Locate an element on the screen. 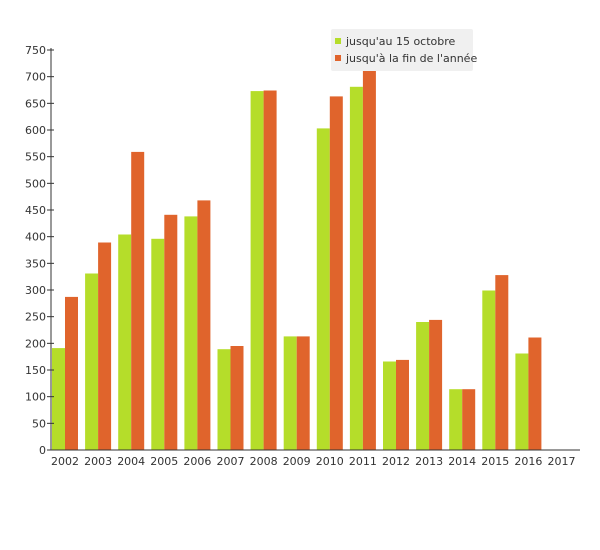 The height and width of the screenshot is (550, 600). x-tick-label-2016: 2016 is located at coordinates (528, 461).